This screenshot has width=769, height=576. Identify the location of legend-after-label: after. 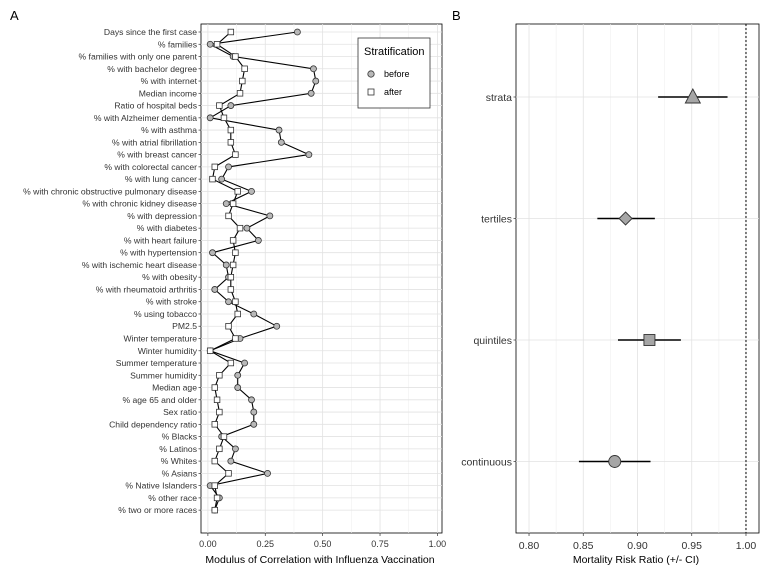
(393, 92).